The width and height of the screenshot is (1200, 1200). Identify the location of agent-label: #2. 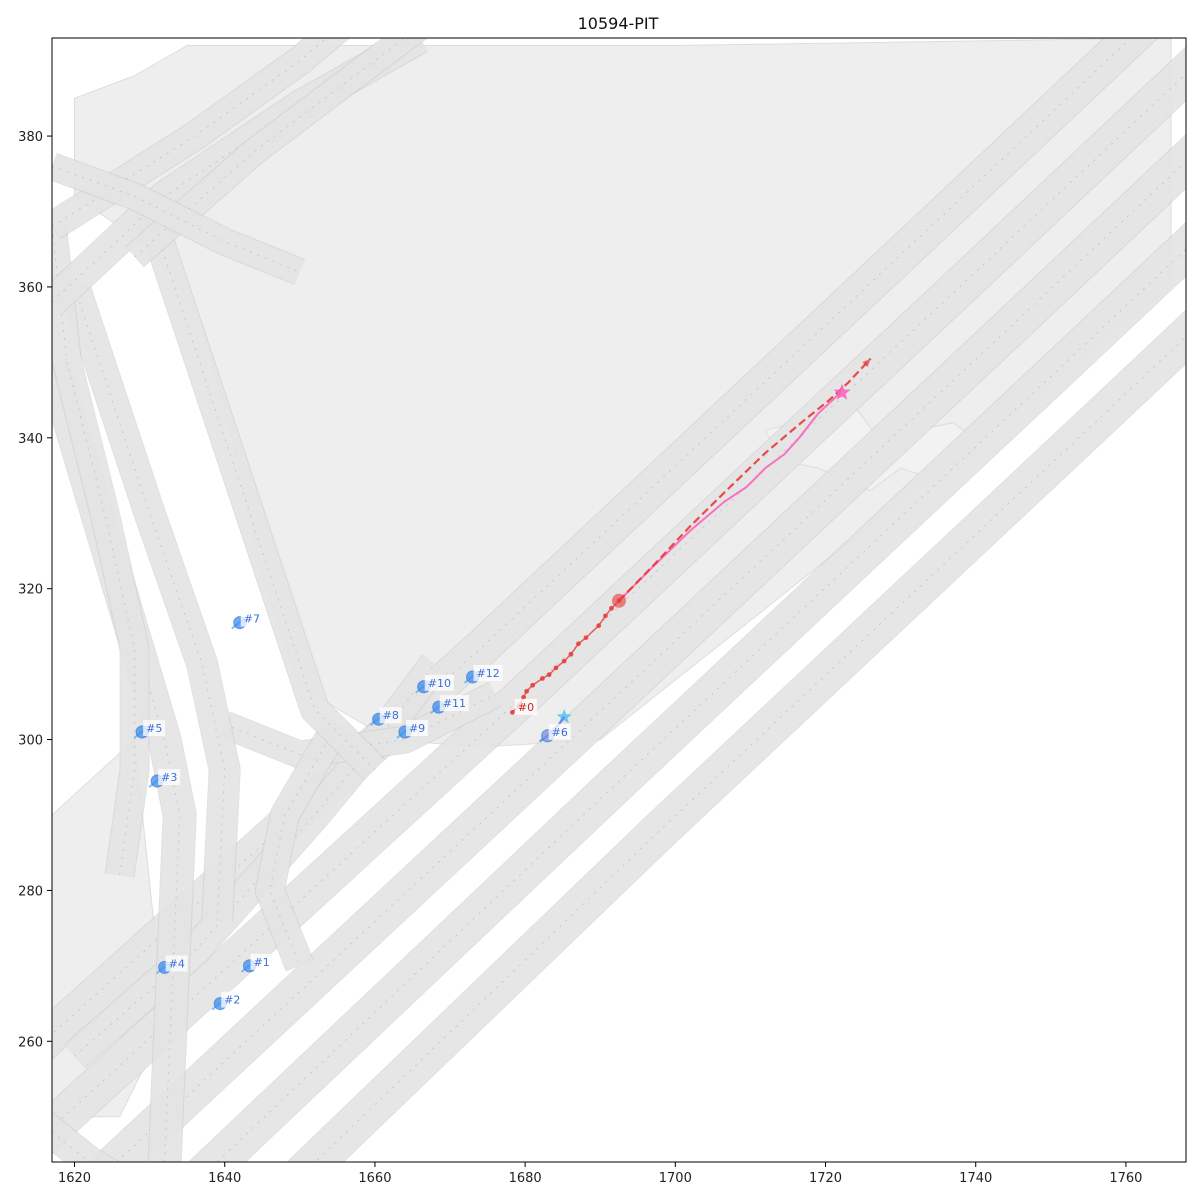
(232, 1000).